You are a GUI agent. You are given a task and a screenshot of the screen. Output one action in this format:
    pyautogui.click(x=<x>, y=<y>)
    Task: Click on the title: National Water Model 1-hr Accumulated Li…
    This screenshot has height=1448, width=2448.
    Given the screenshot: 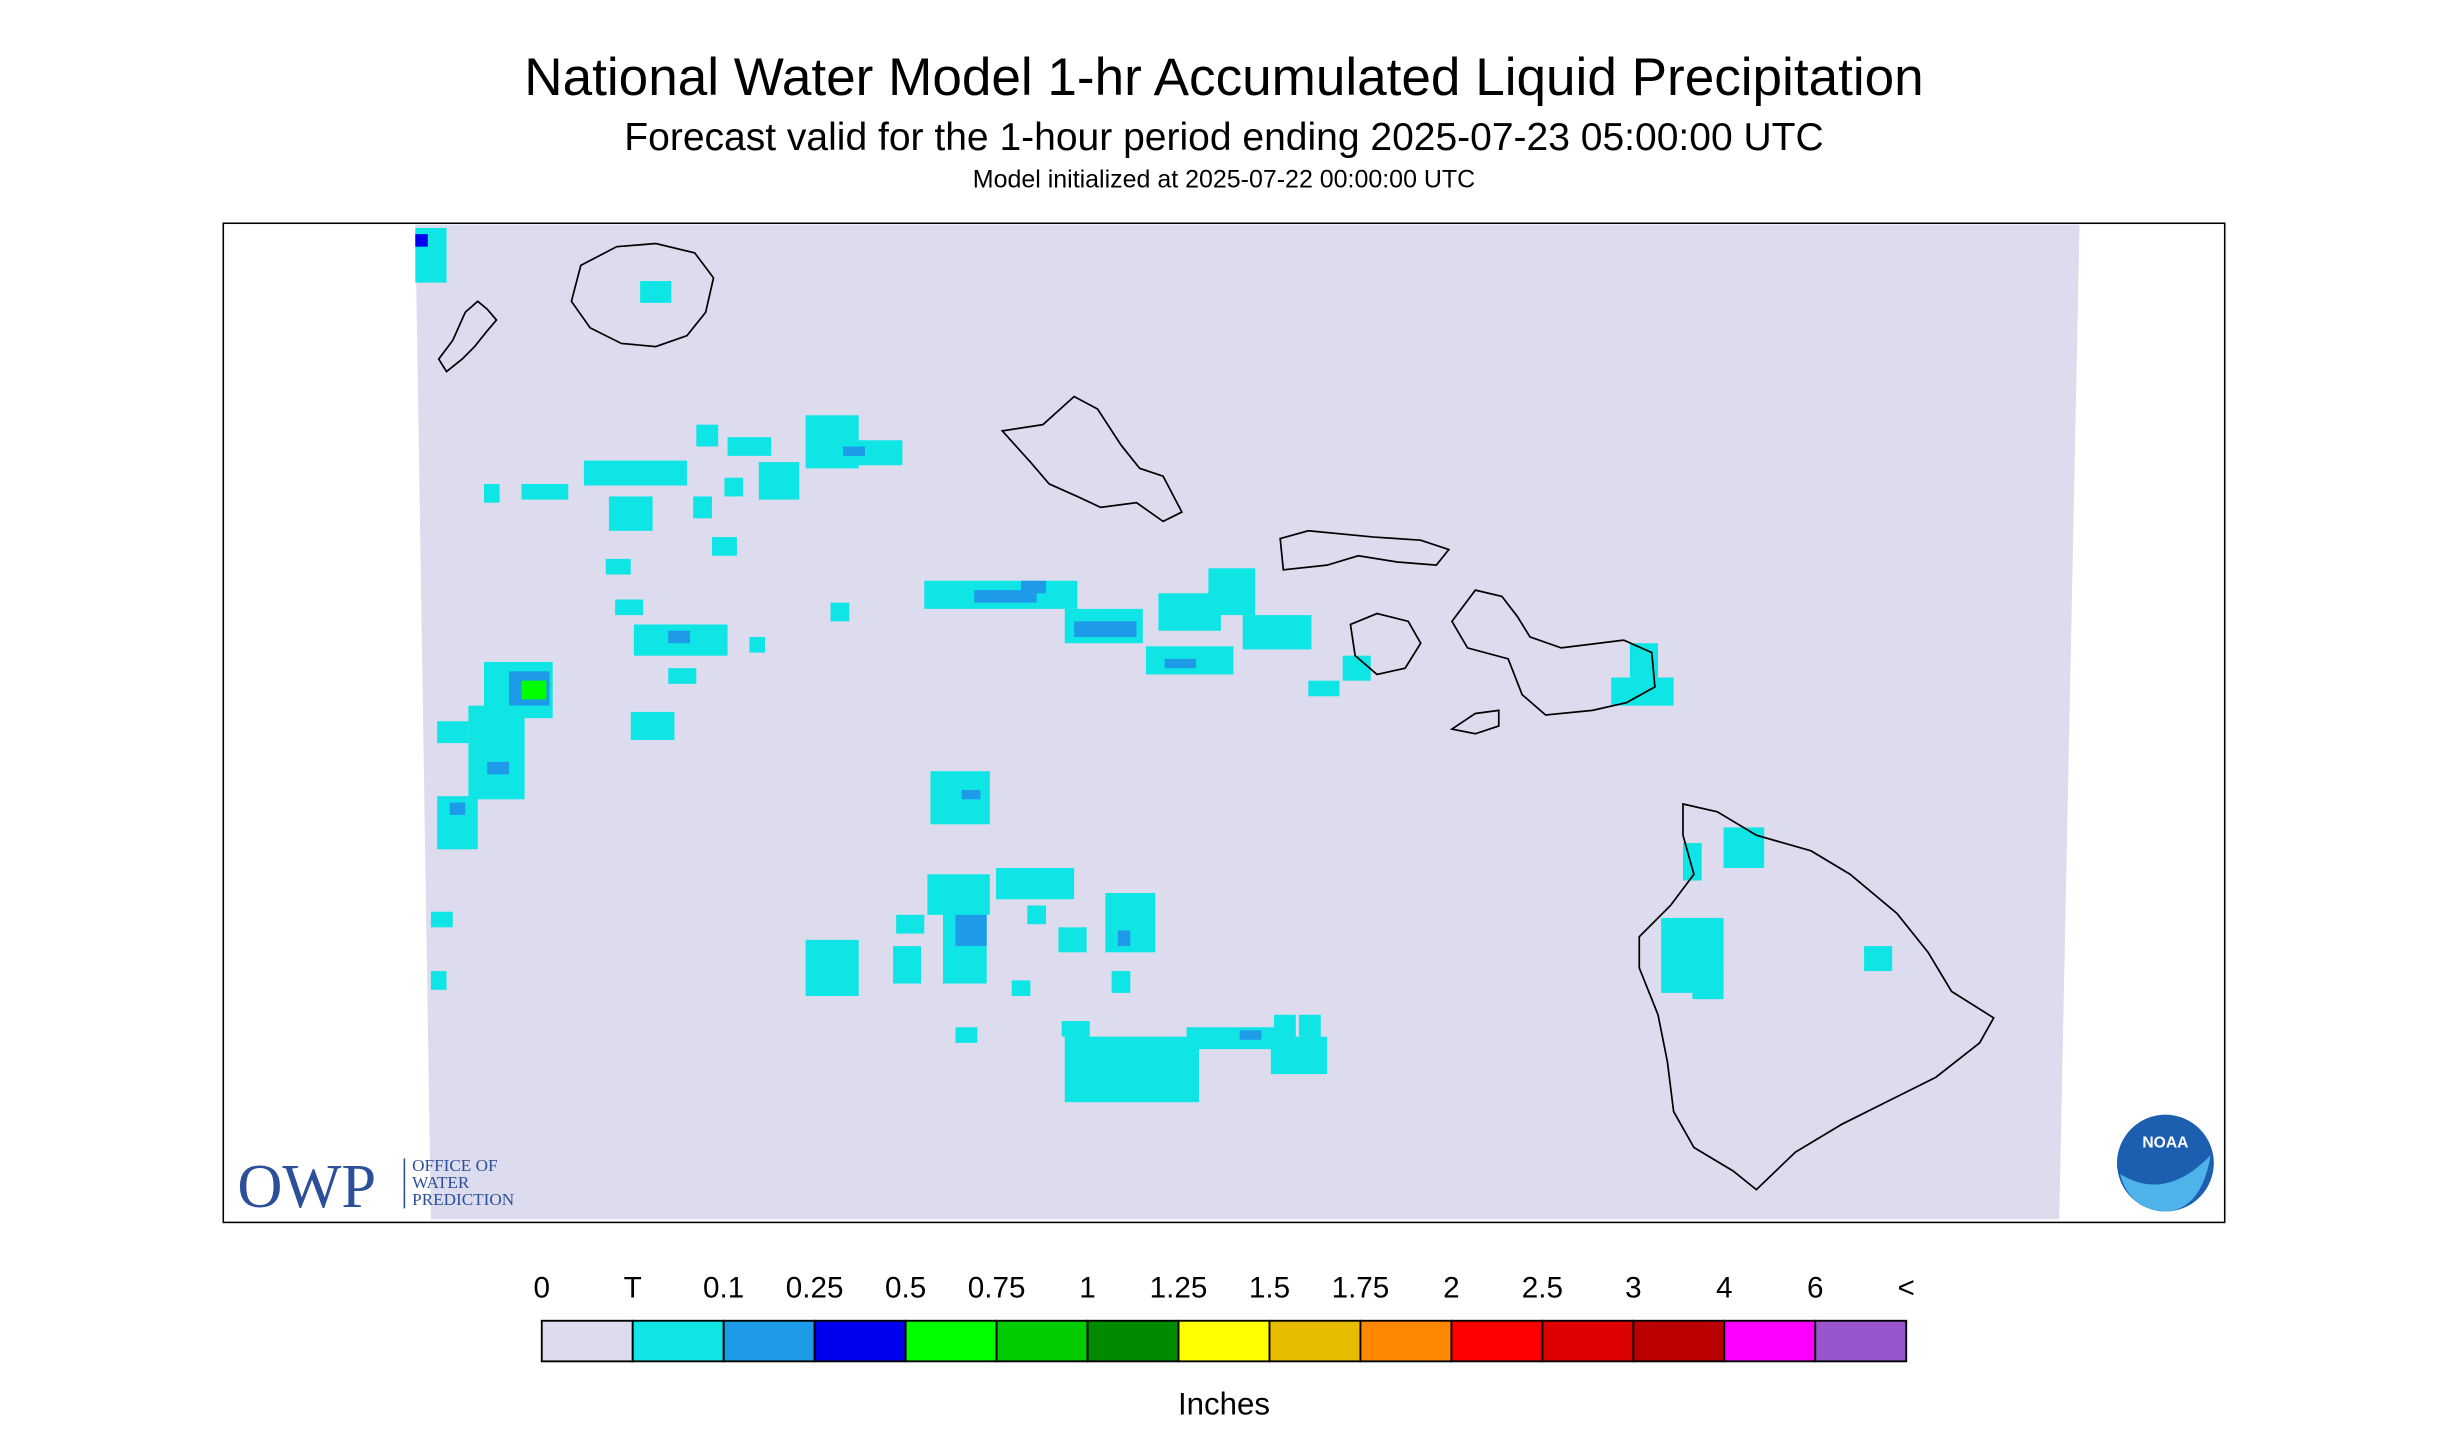 What is the action you would take?
    pyautogui.click(x=1223, y=77)
    